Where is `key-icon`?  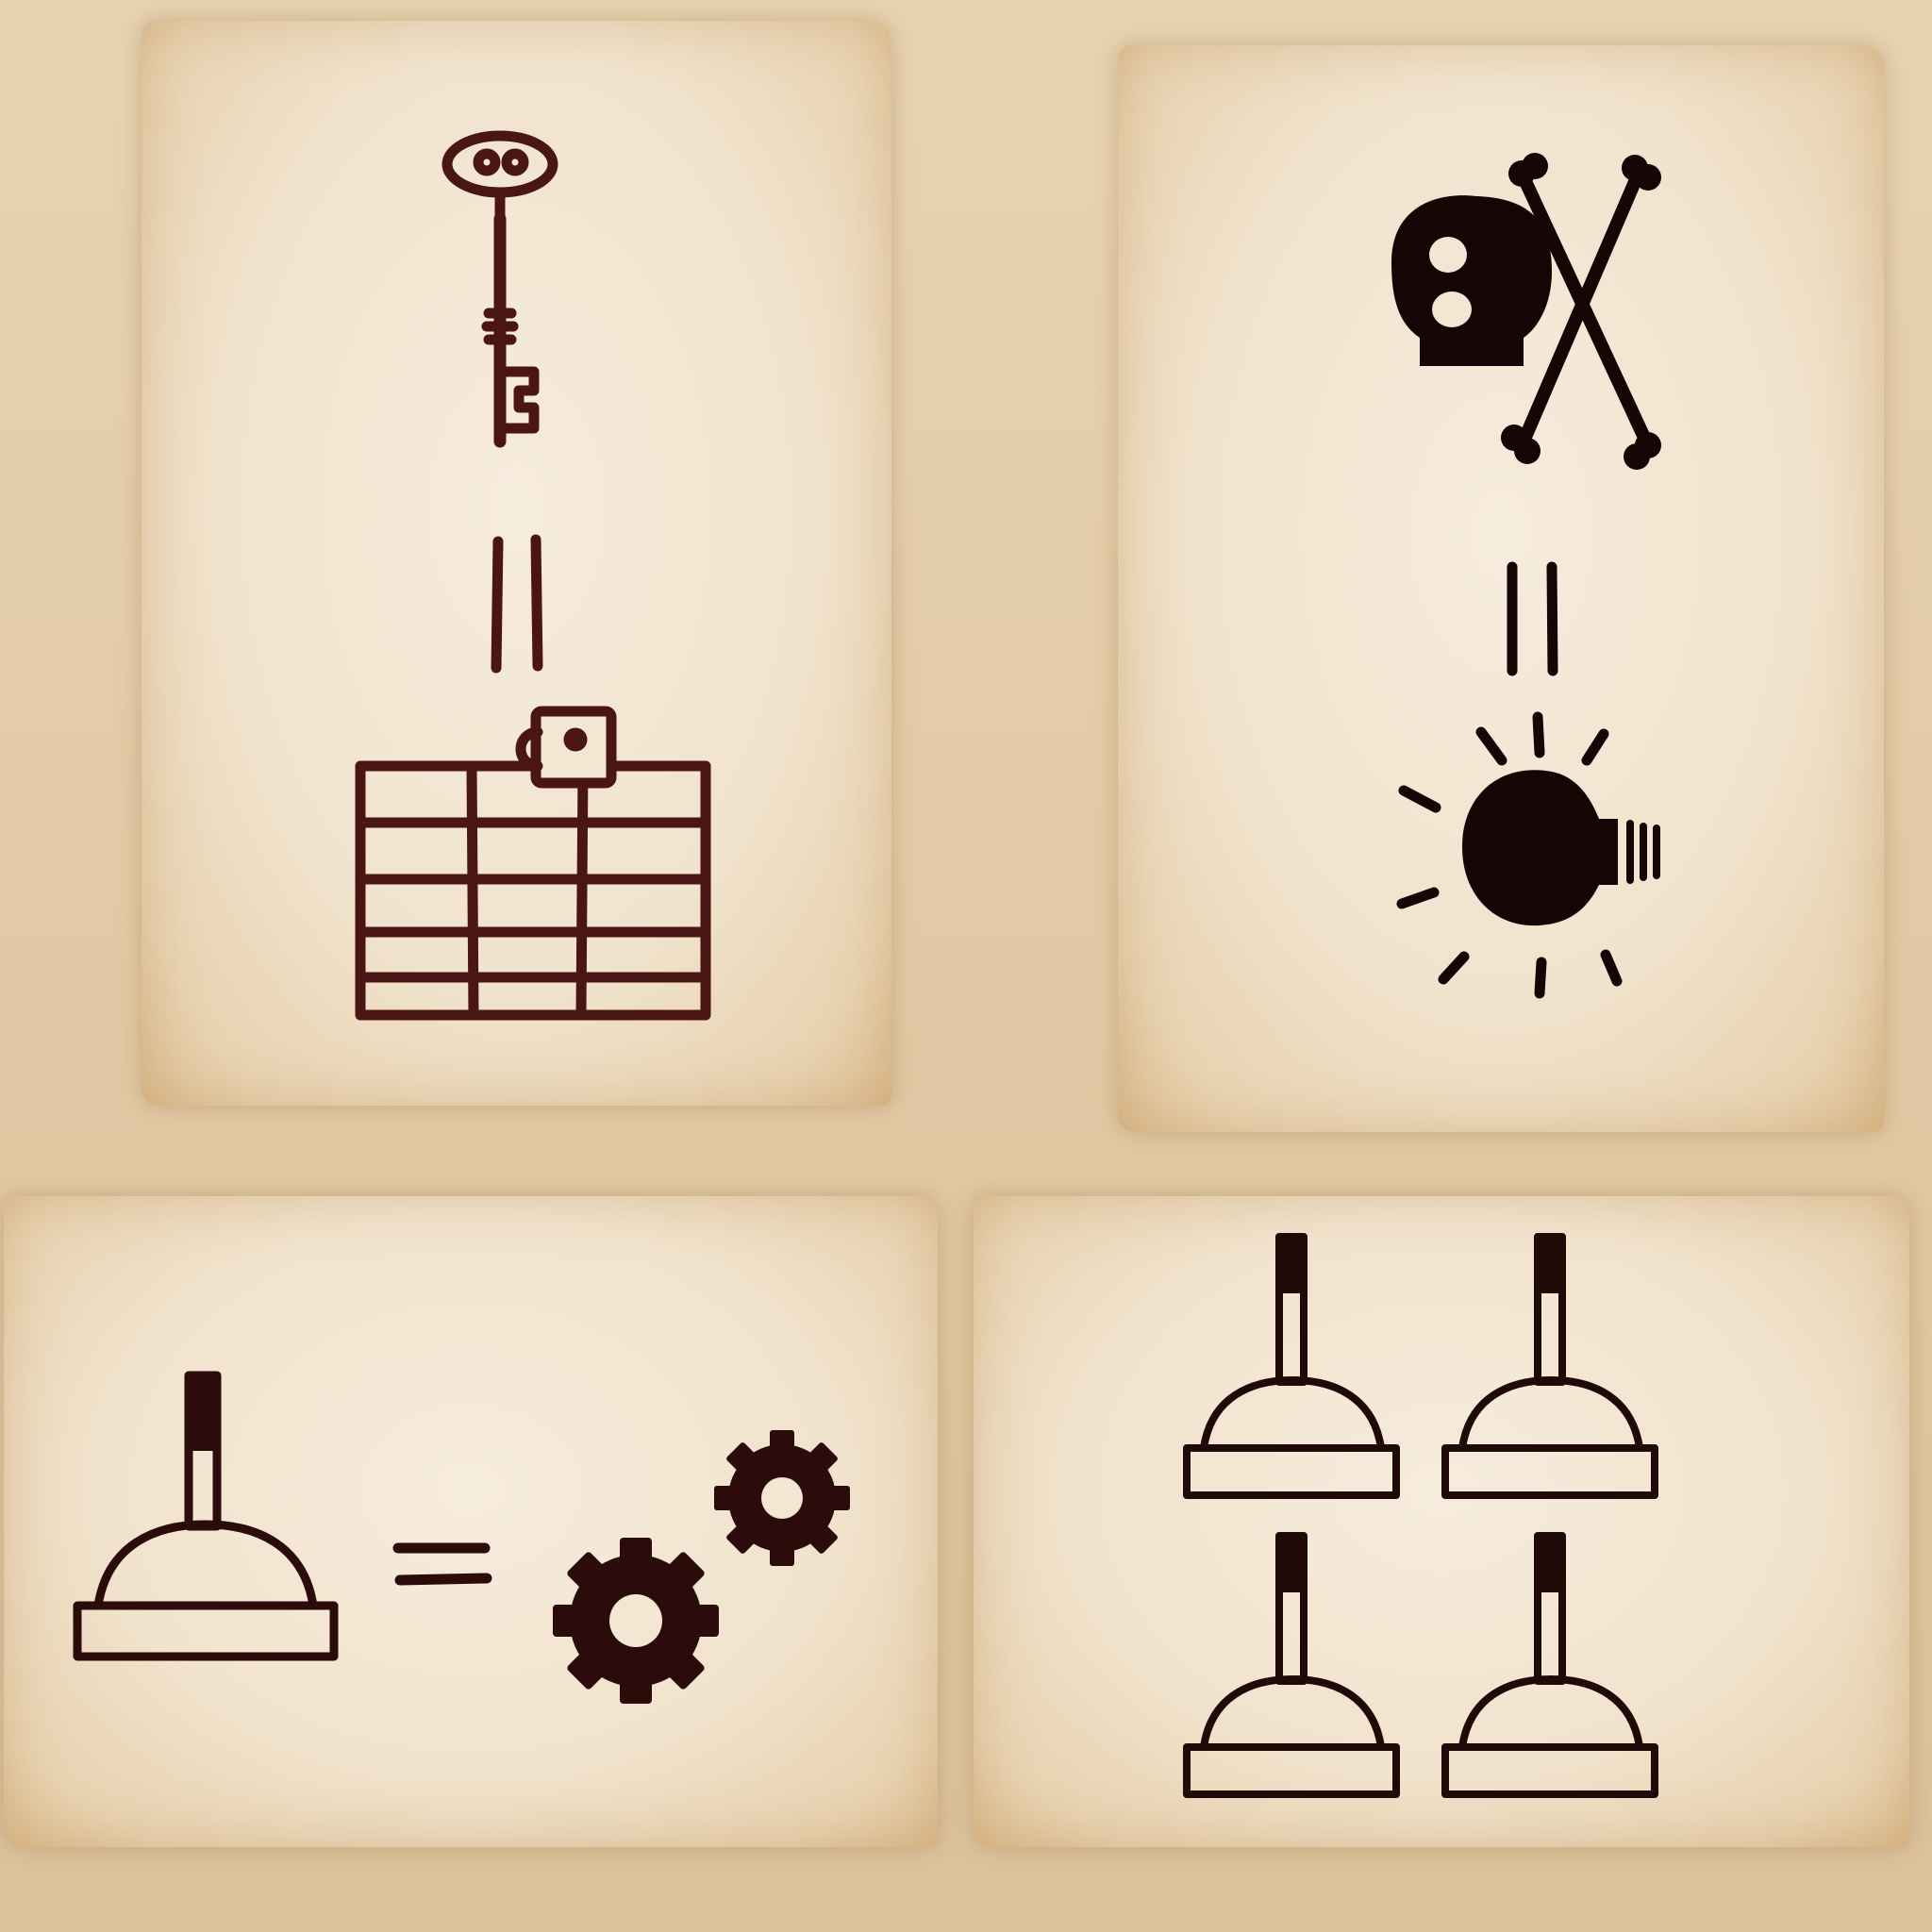
key-icon is located at coordinates (500, 289).